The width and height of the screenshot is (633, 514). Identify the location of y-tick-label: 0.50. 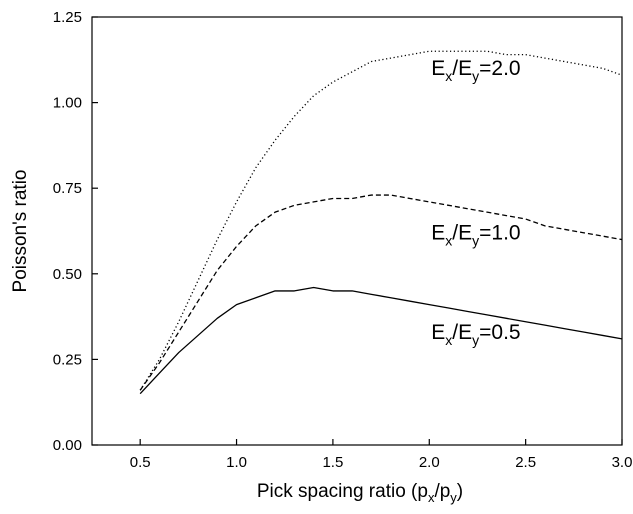
(67, 274).